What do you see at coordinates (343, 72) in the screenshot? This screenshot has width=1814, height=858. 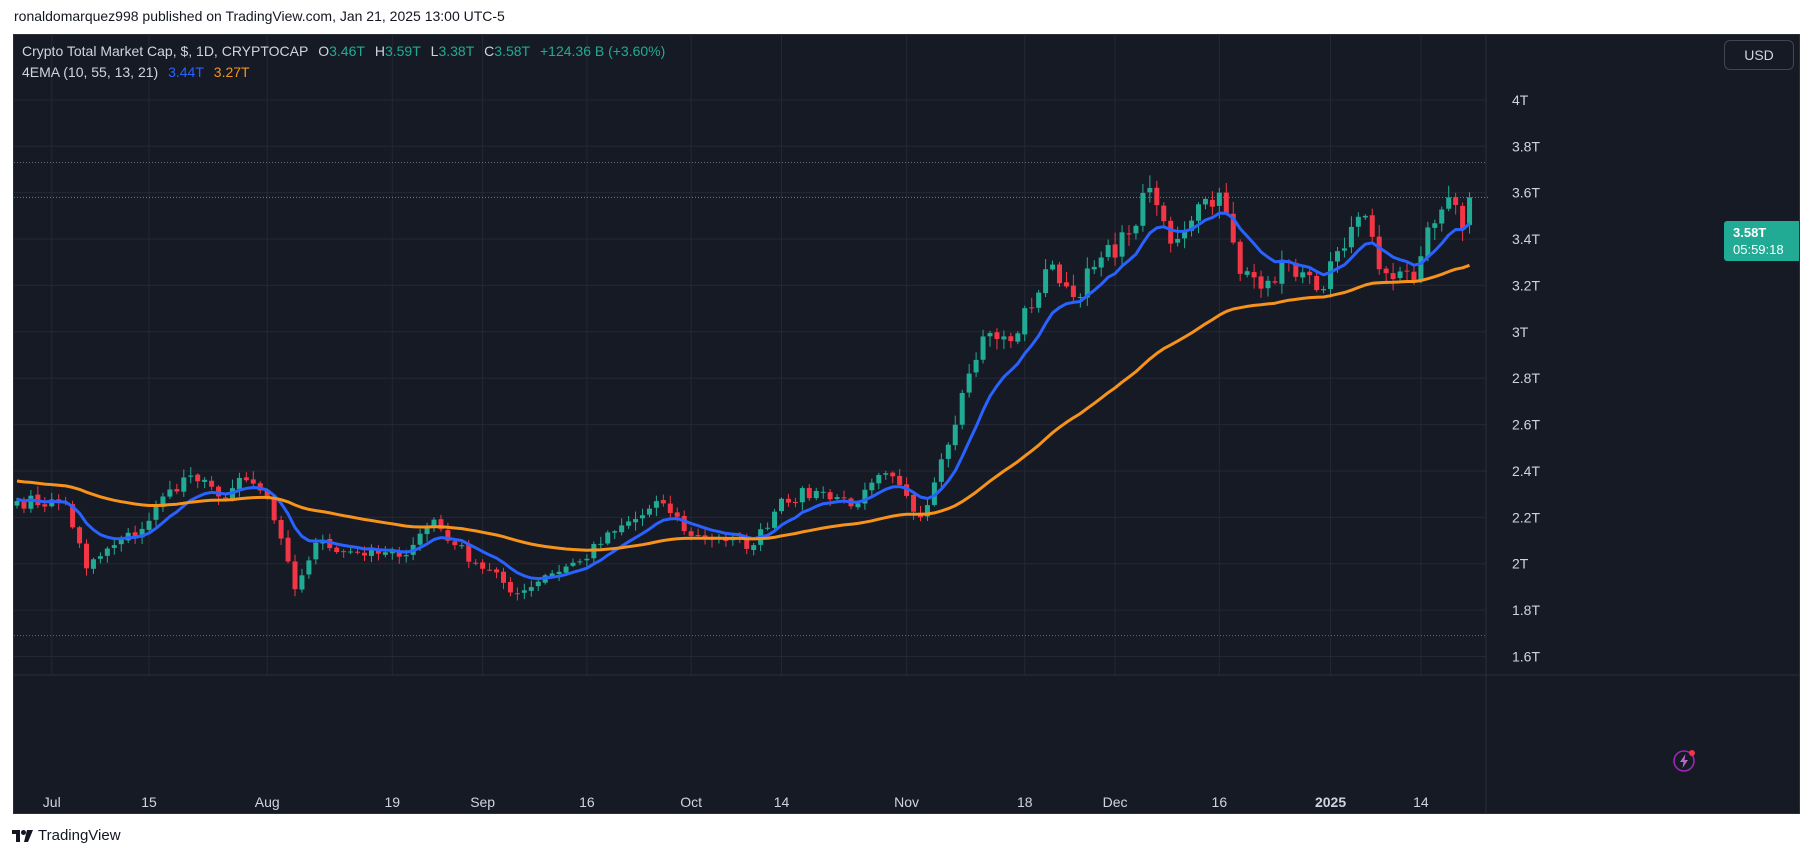 I see `legend-indicator-row: 4EMA (10, 55, 13, 21) 3.44T 3.27T` at bounding box center [343, 72].